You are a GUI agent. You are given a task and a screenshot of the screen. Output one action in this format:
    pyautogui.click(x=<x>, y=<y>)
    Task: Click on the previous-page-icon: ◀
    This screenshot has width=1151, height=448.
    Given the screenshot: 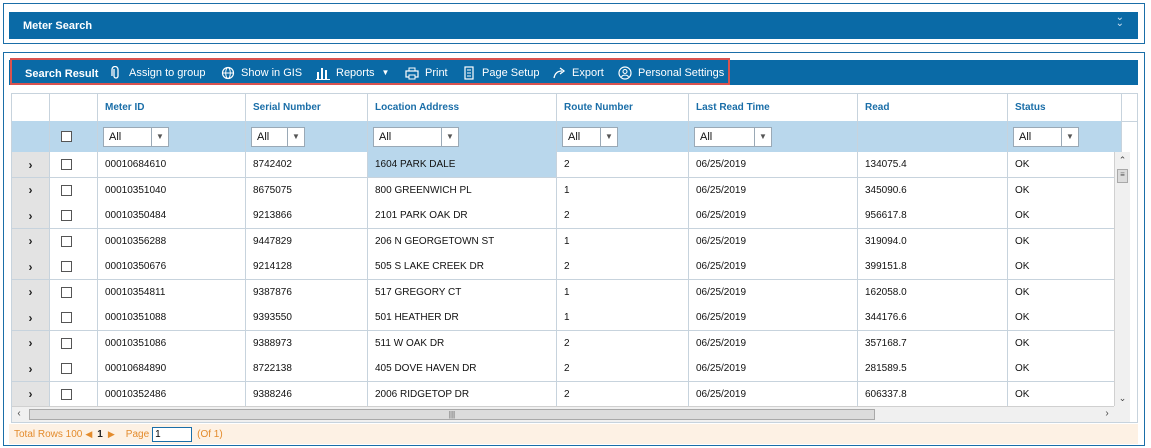 What is the action you would take?
    pyautogui.click(x=89, y=433)
    